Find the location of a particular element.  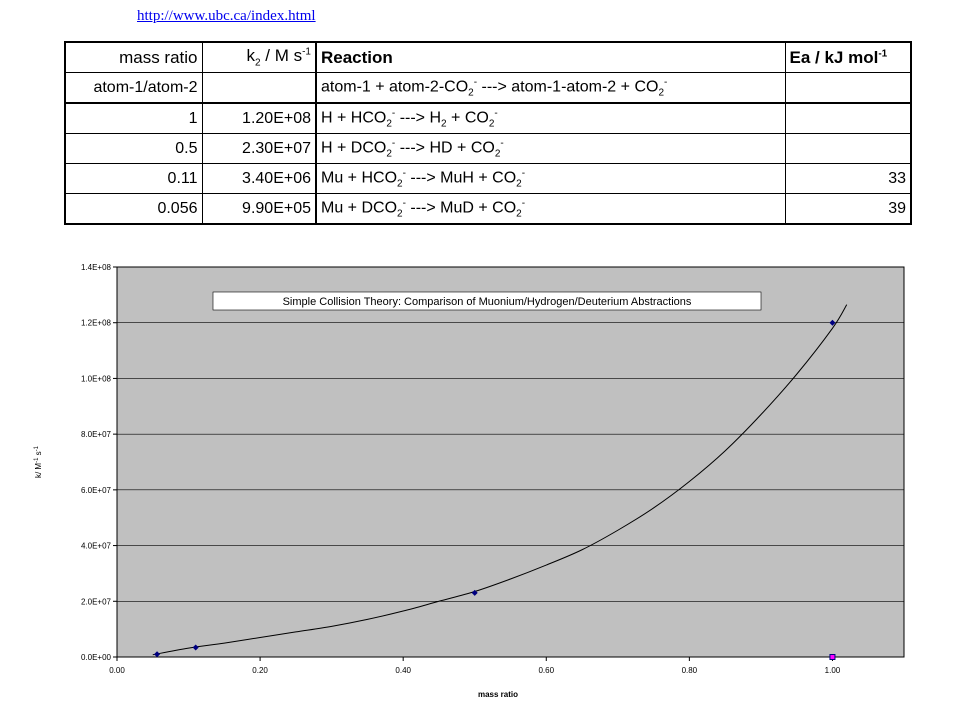

y-tick-label: 8.0E+07 is located at coordinates (96, 434).